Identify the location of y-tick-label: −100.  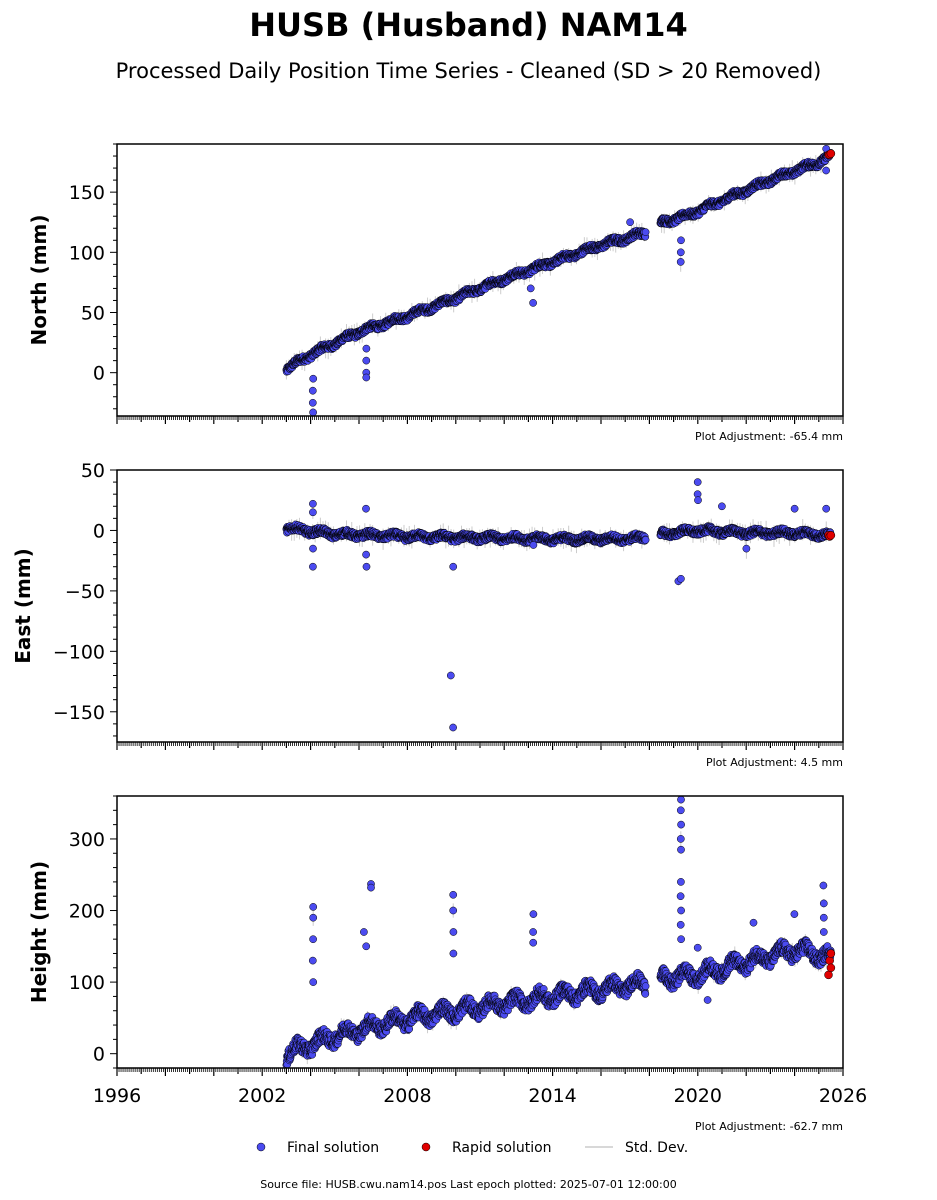
(79, 652).